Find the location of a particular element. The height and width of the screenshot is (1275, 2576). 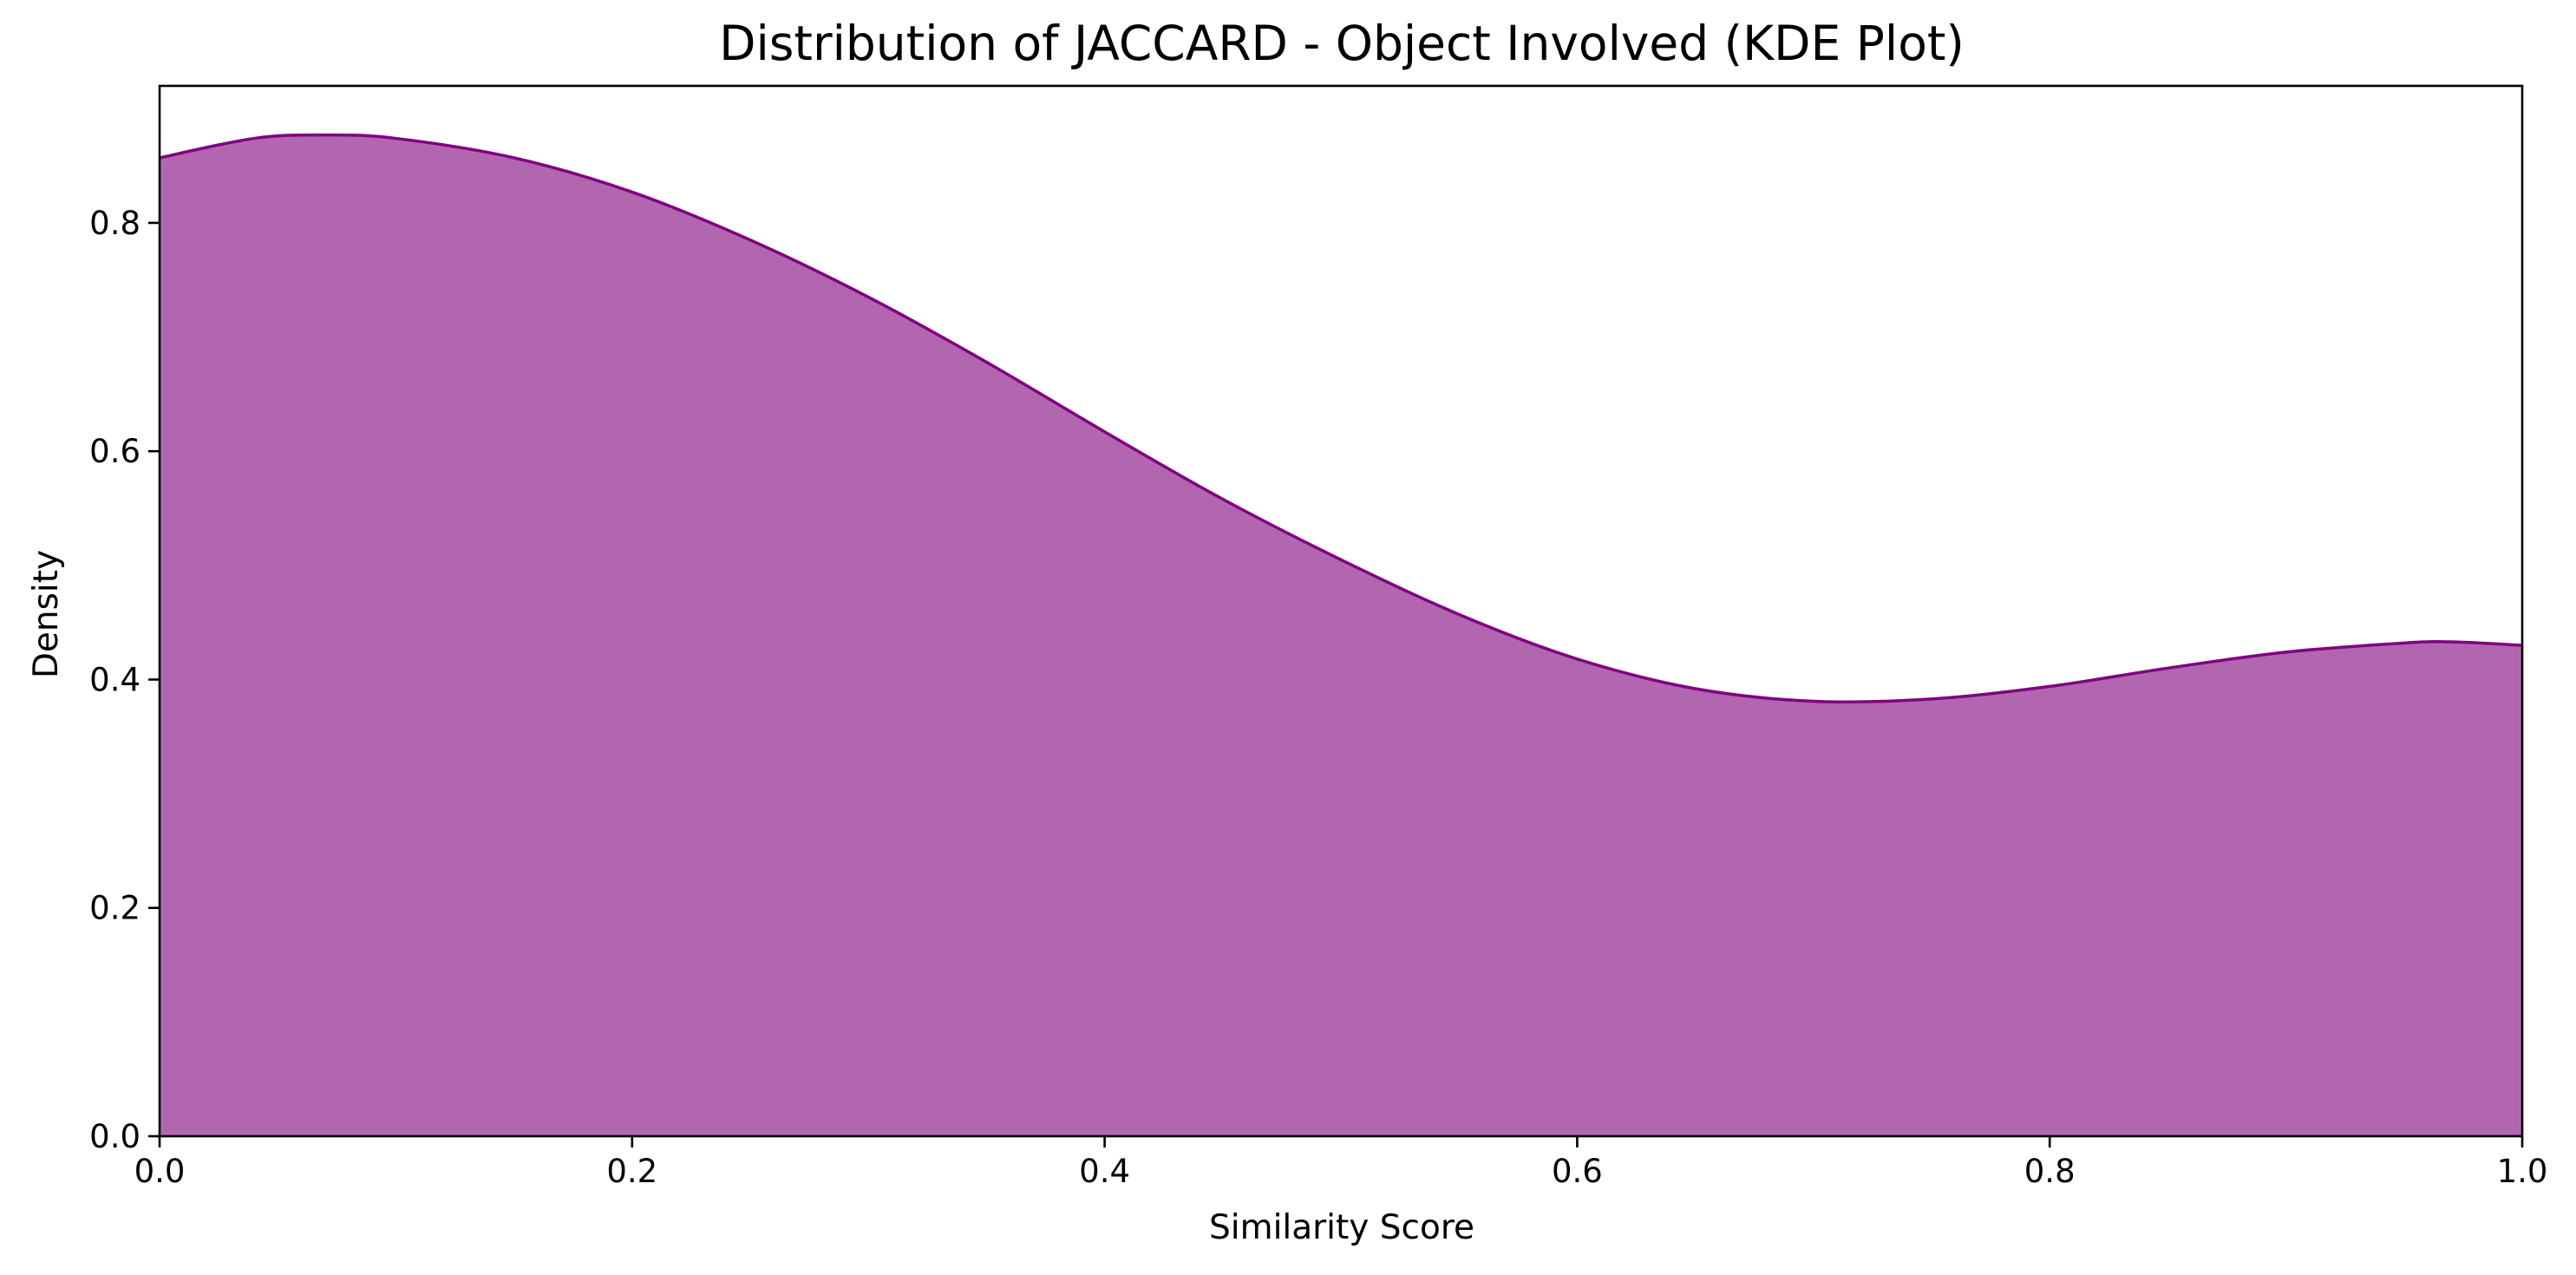

y-tick-label: 0.6 is located at coordinates (115, 451).